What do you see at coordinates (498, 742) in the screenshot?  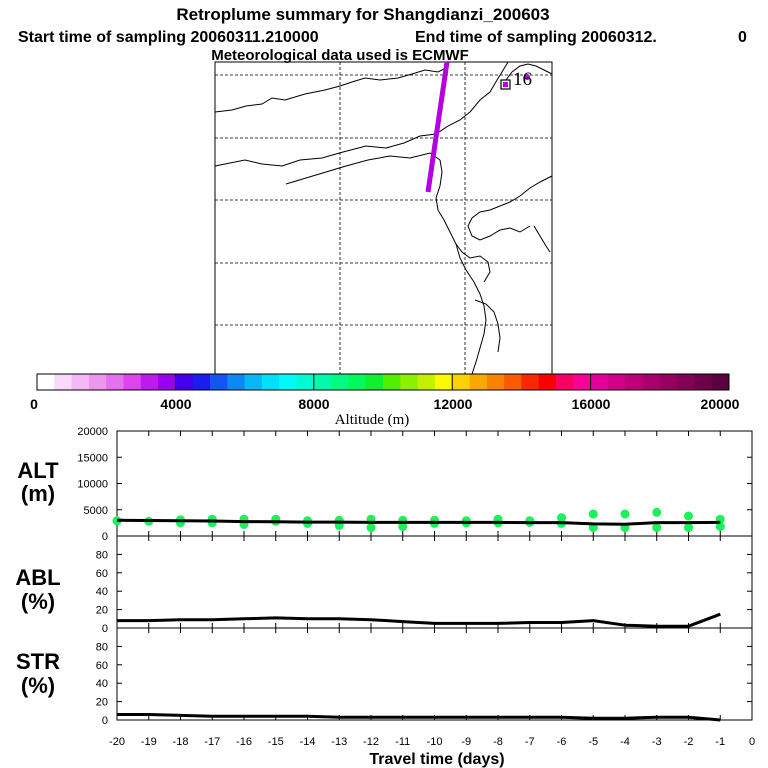 I see `x-tick-label: -8` at bounding box center [498, 742].